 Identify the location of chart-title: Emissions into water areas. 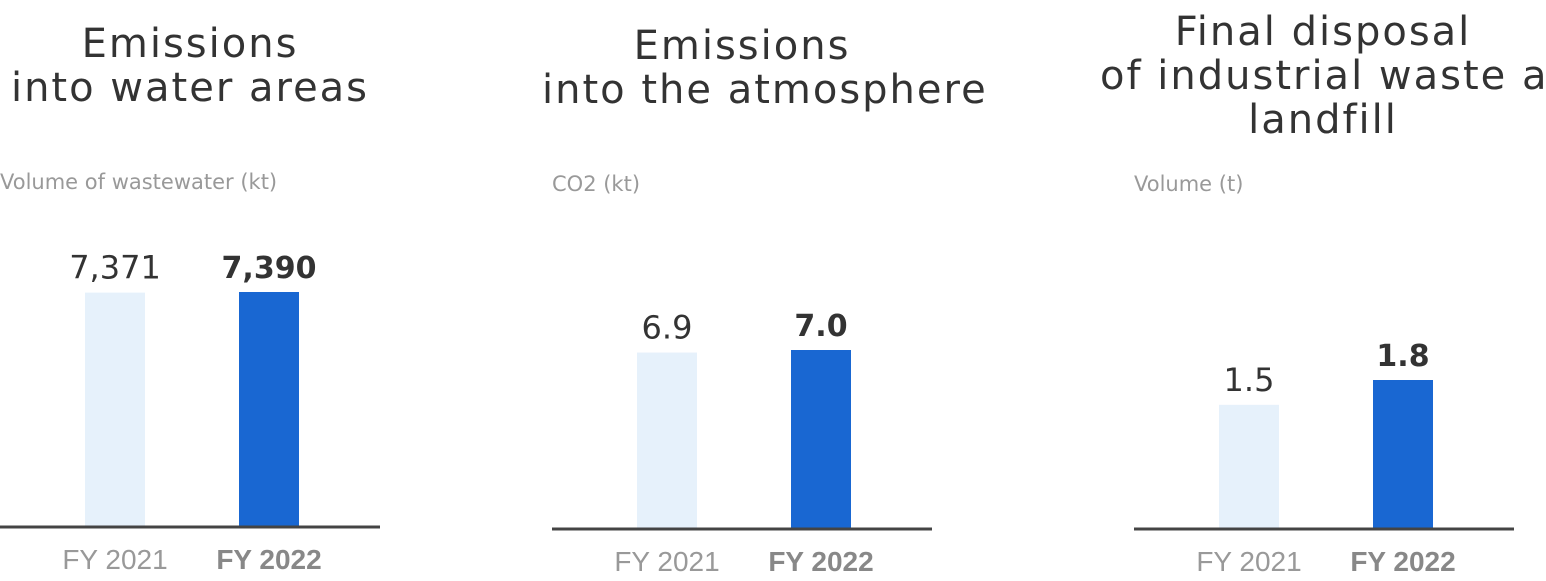
(190, 66).